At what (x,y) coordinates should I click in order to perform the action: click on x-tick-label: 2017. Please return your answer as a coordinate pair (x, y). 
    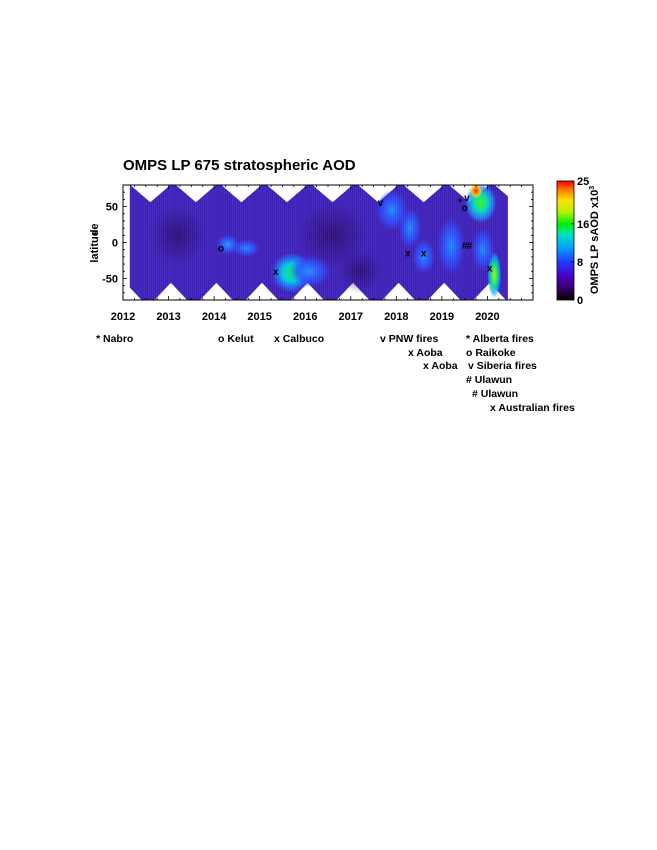
    Looking at the image, I should click on (351, 317).